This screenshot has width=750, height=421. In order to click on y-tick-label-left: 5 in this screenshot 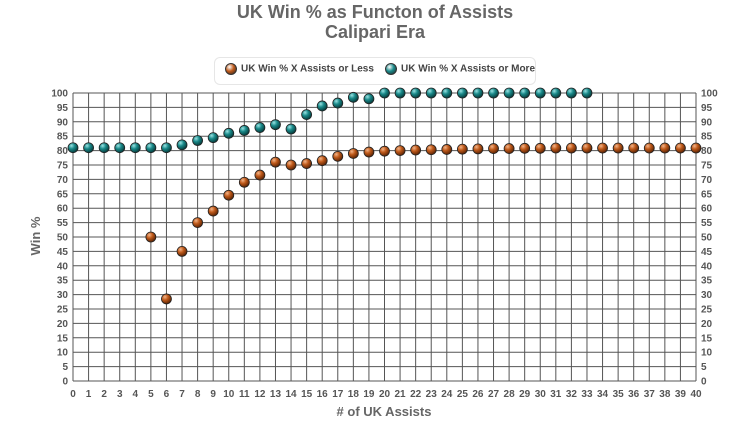, I will do `click(65, 367)`.